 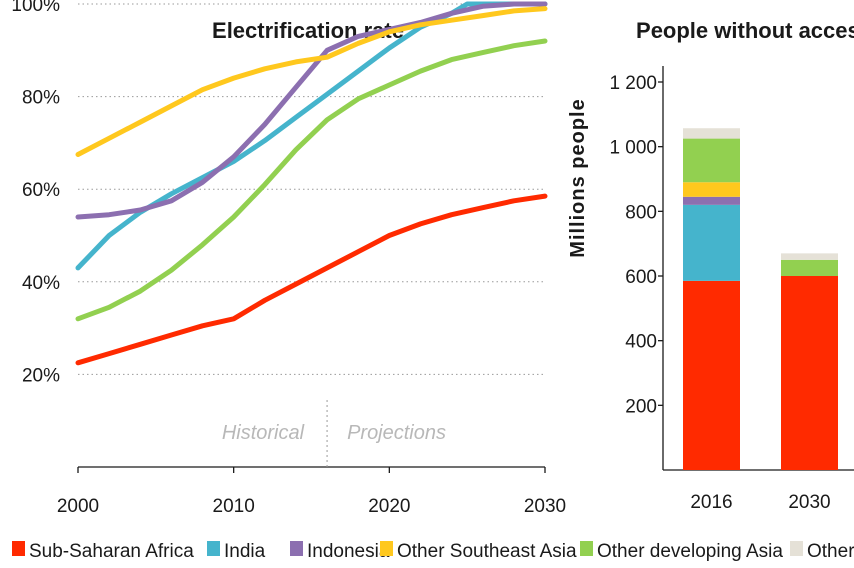 I want to click on y-tick-label: 100%, so click(x=35, y=8).